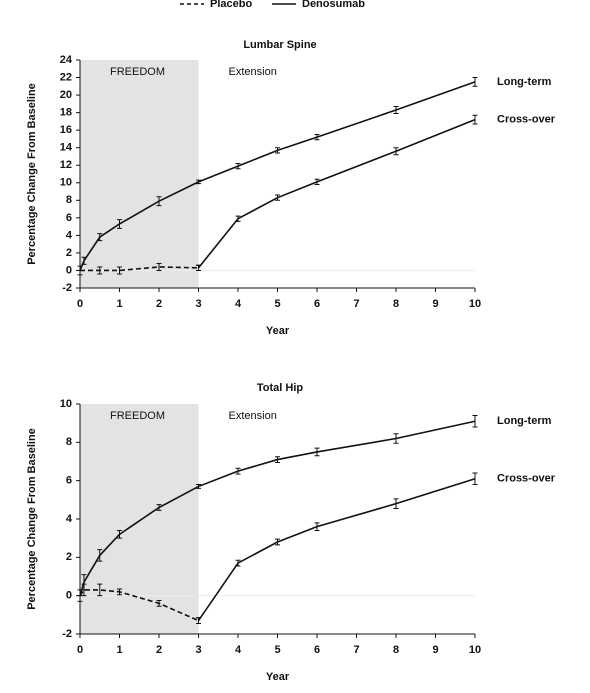 The height and width of the screenshot is (693, 590). Describe the element at coordinates (66, 113) in the screenshot. I see `y-tick-label: 18` at that location.